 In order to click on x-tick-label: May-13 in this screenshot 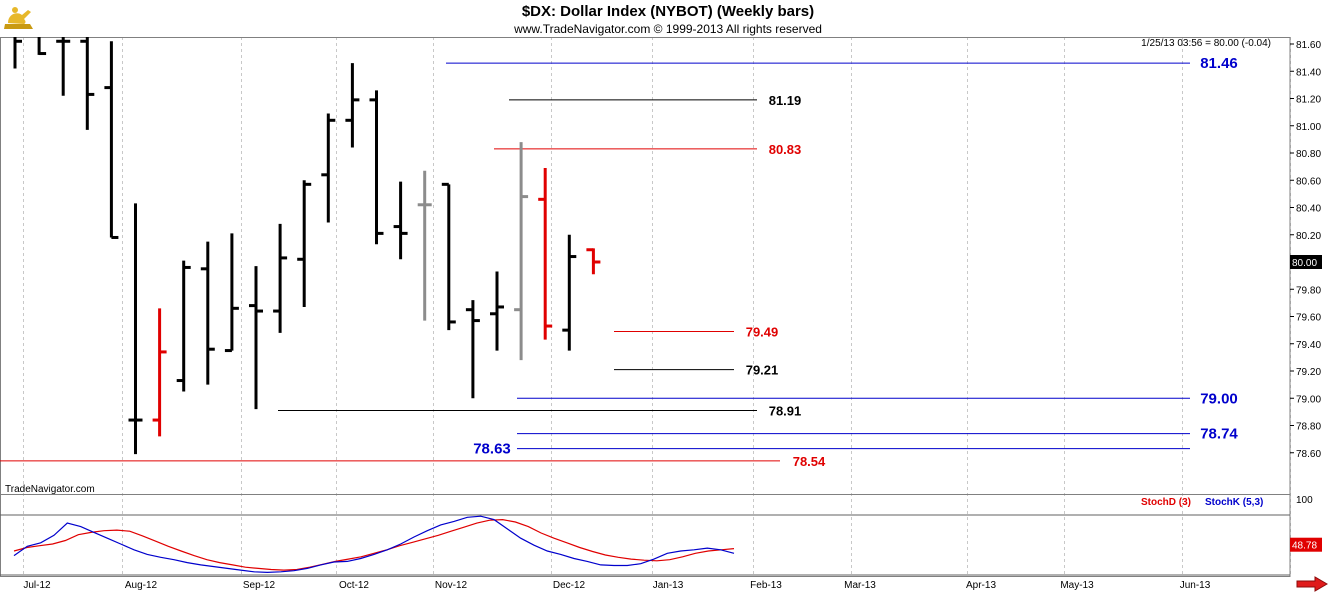, I will do `click(1077, 585)`.